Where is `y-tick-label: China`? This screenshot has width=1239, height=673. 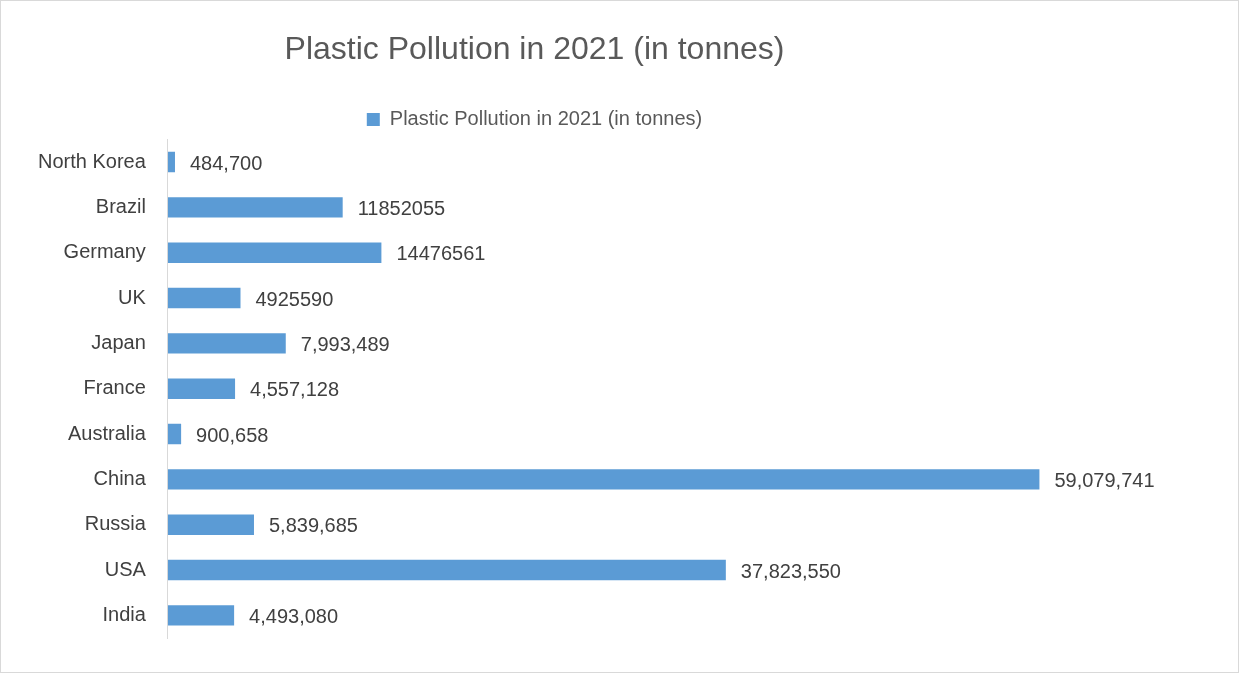 y-tick-label: China is located at coordinates (120, 477).